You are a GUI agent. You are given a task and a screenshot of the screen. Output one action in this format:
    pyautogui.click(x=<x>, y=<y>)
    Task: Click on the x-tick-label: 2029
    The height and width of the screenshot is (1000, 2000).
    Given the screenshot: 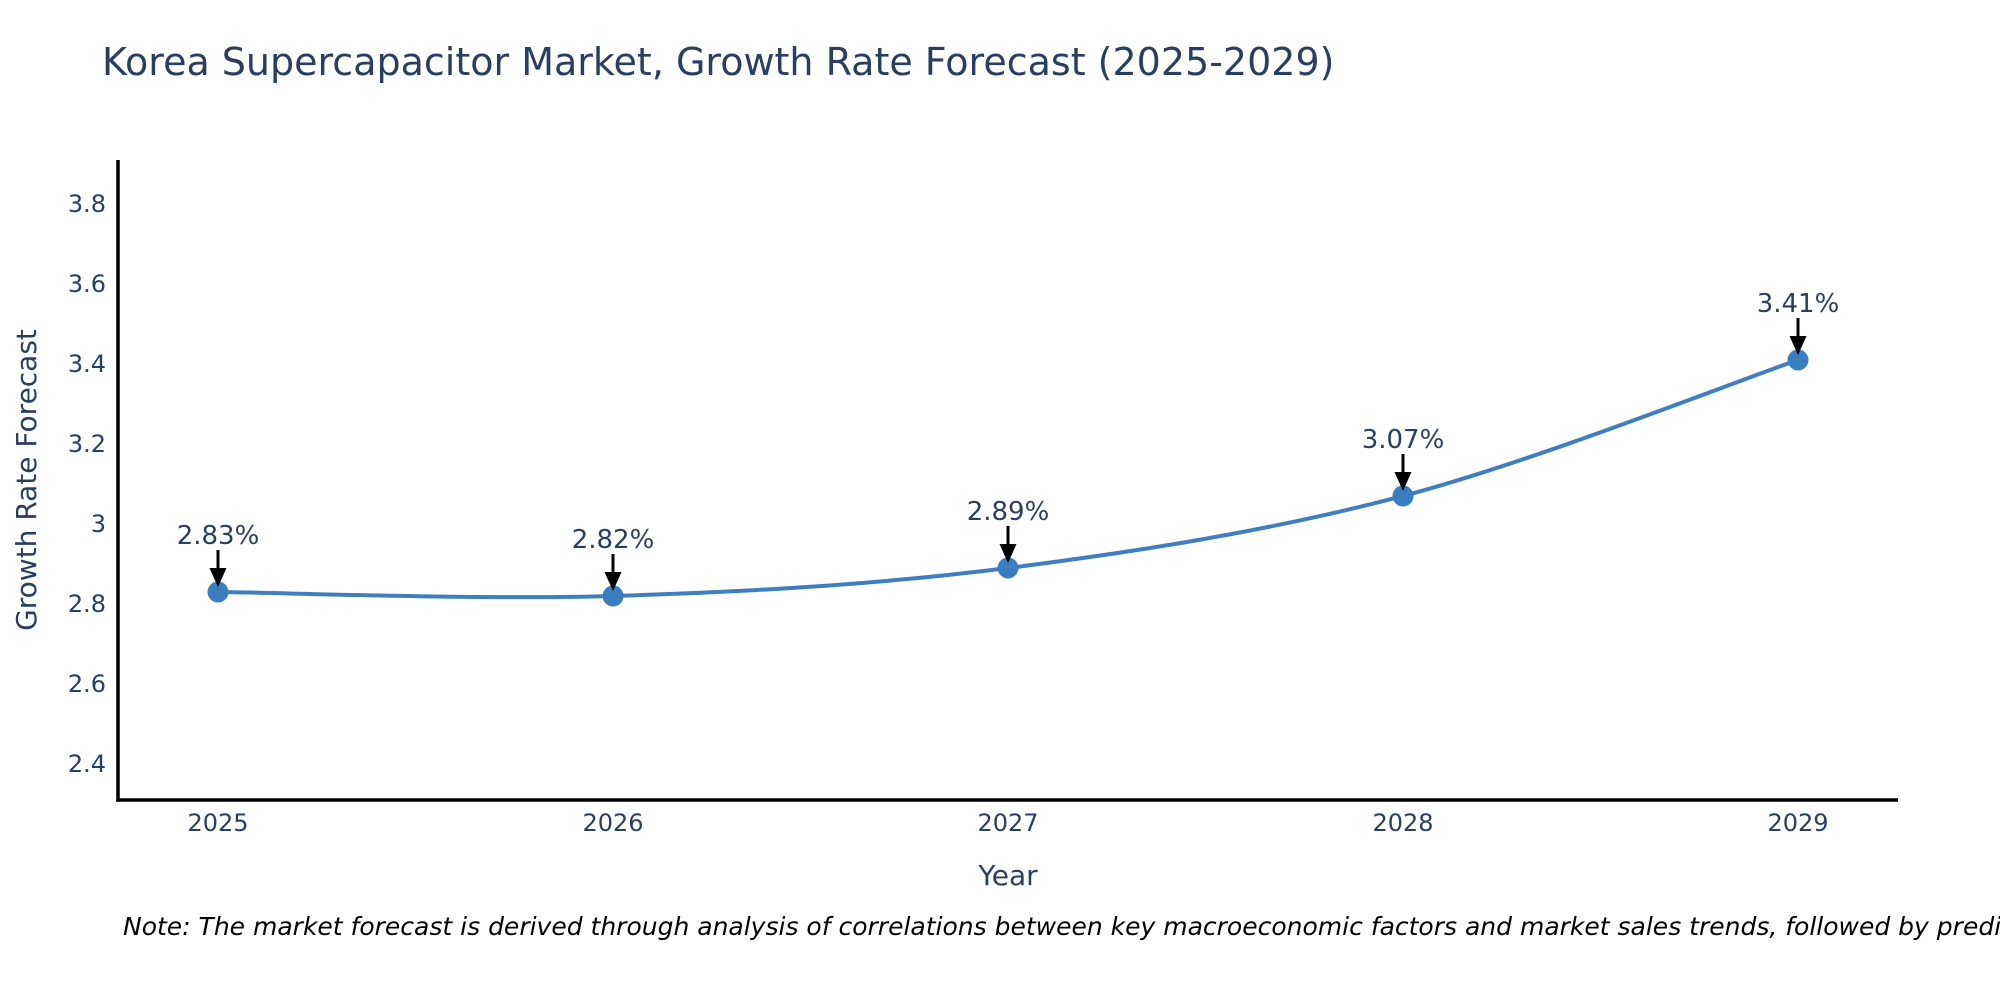 What is the action you would take?
    pyautogui.click(x=1797, y=823)
    